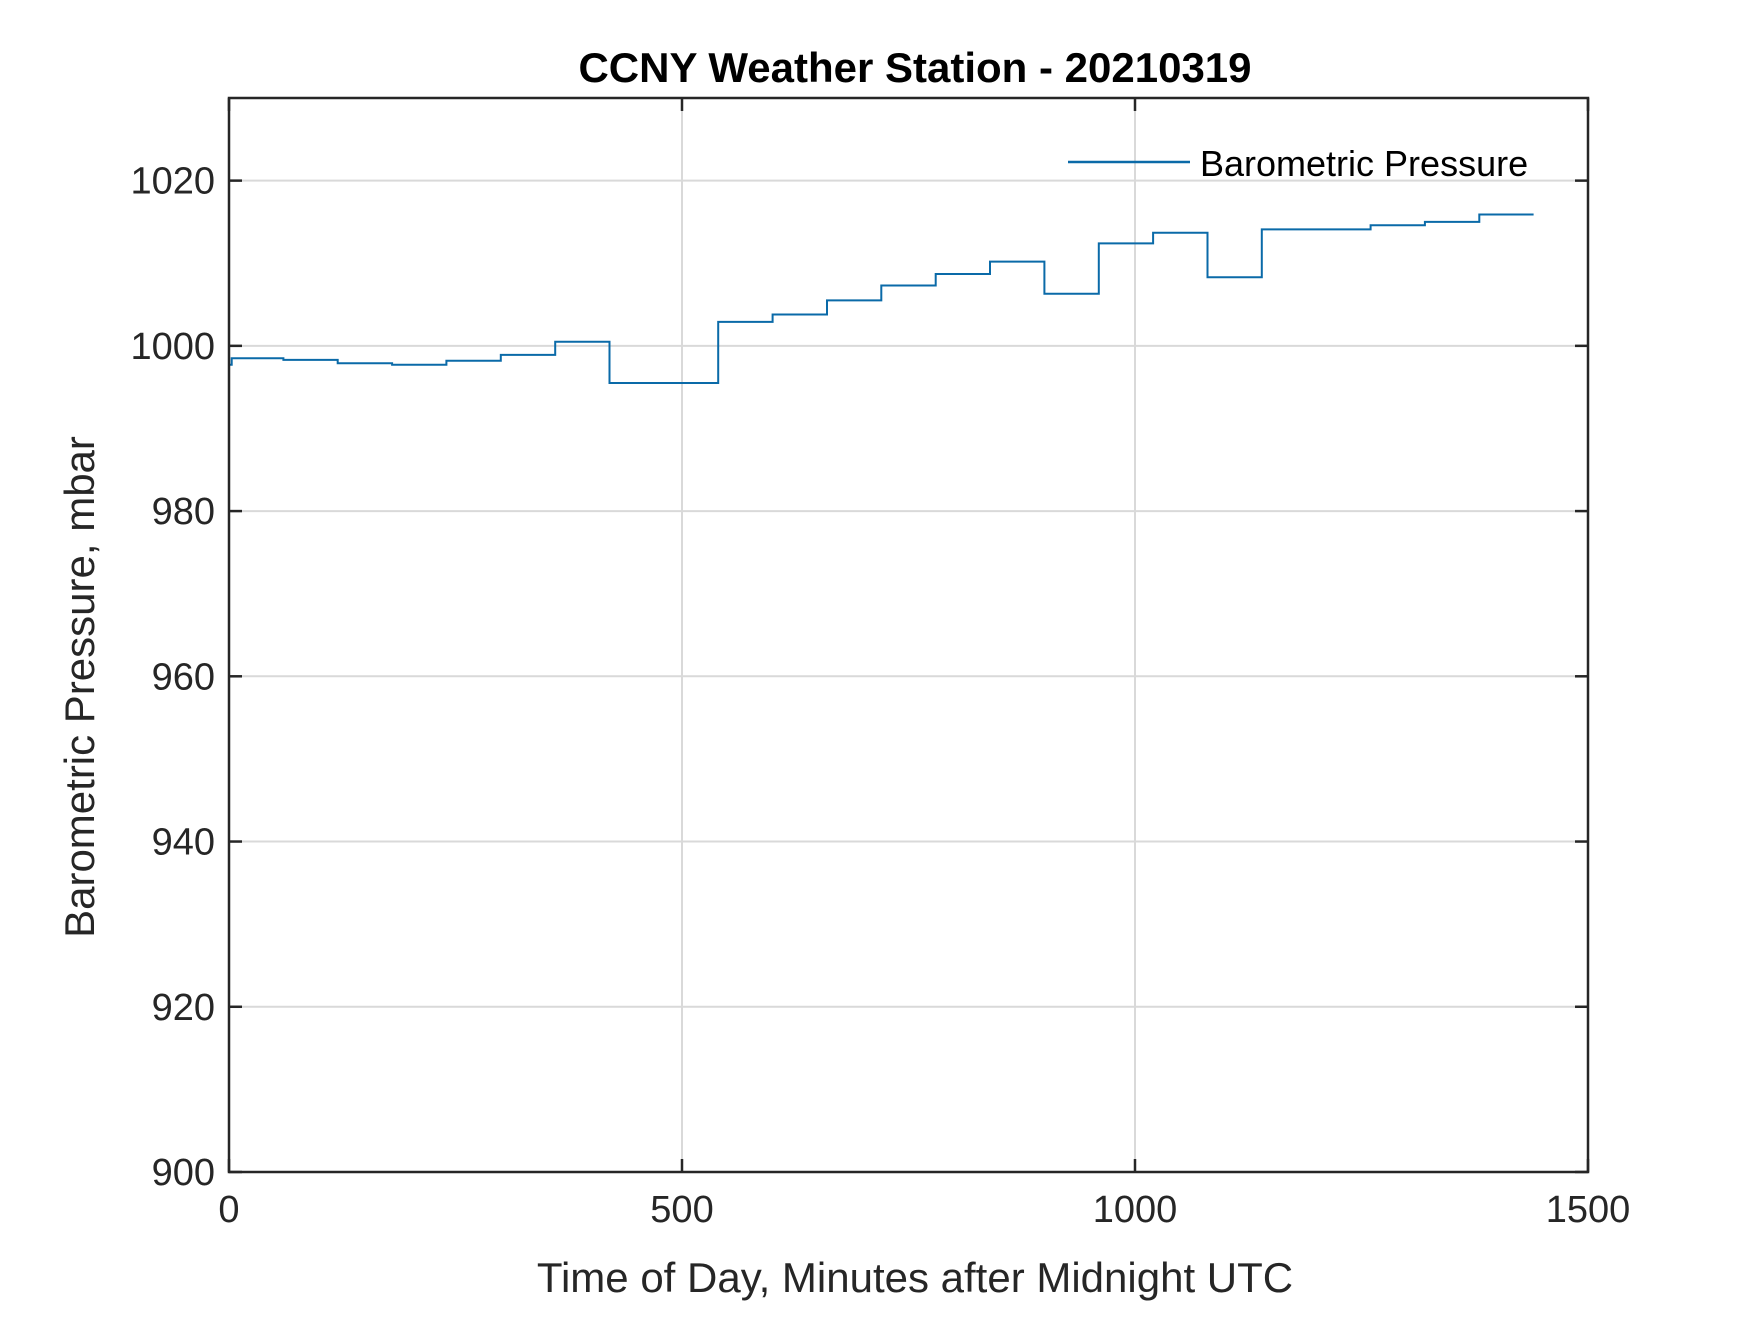 This screenshot has width=1750, height=1318. Describe the element at coordinates (914, 67) in the screenshot. I see `chart-title: CCNY Weather Station - 20210319` at that location.